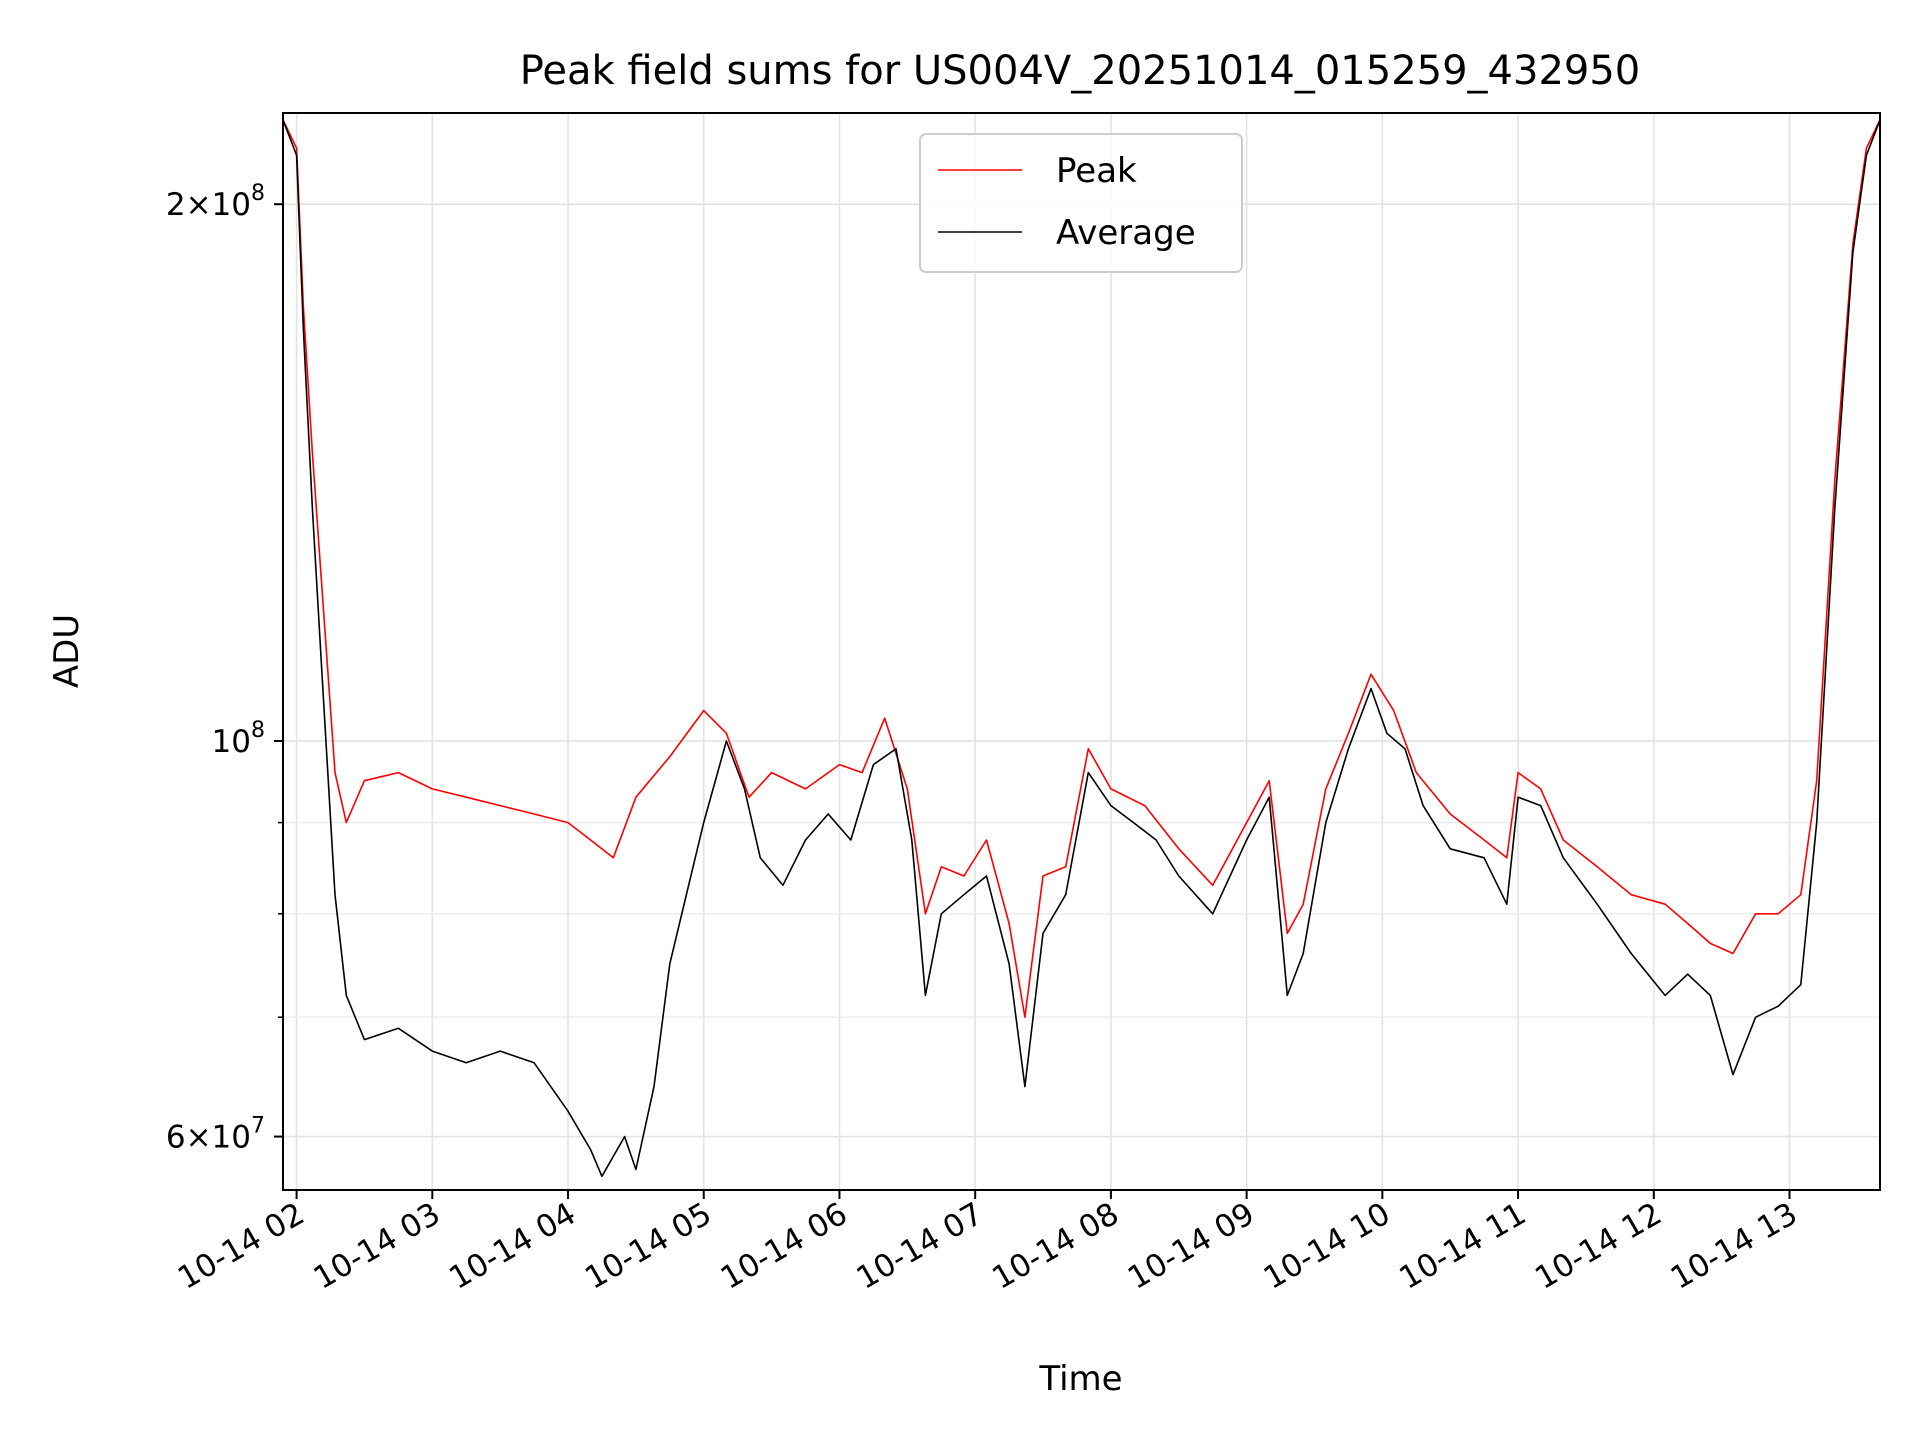 Image resolution: width=1920 pixels, height=1440 pixels. What do you see at coordinates (208, 205) in the screenshot?
I see `y-tick-mantissa: 2×10` at bounding box center [208, 205].